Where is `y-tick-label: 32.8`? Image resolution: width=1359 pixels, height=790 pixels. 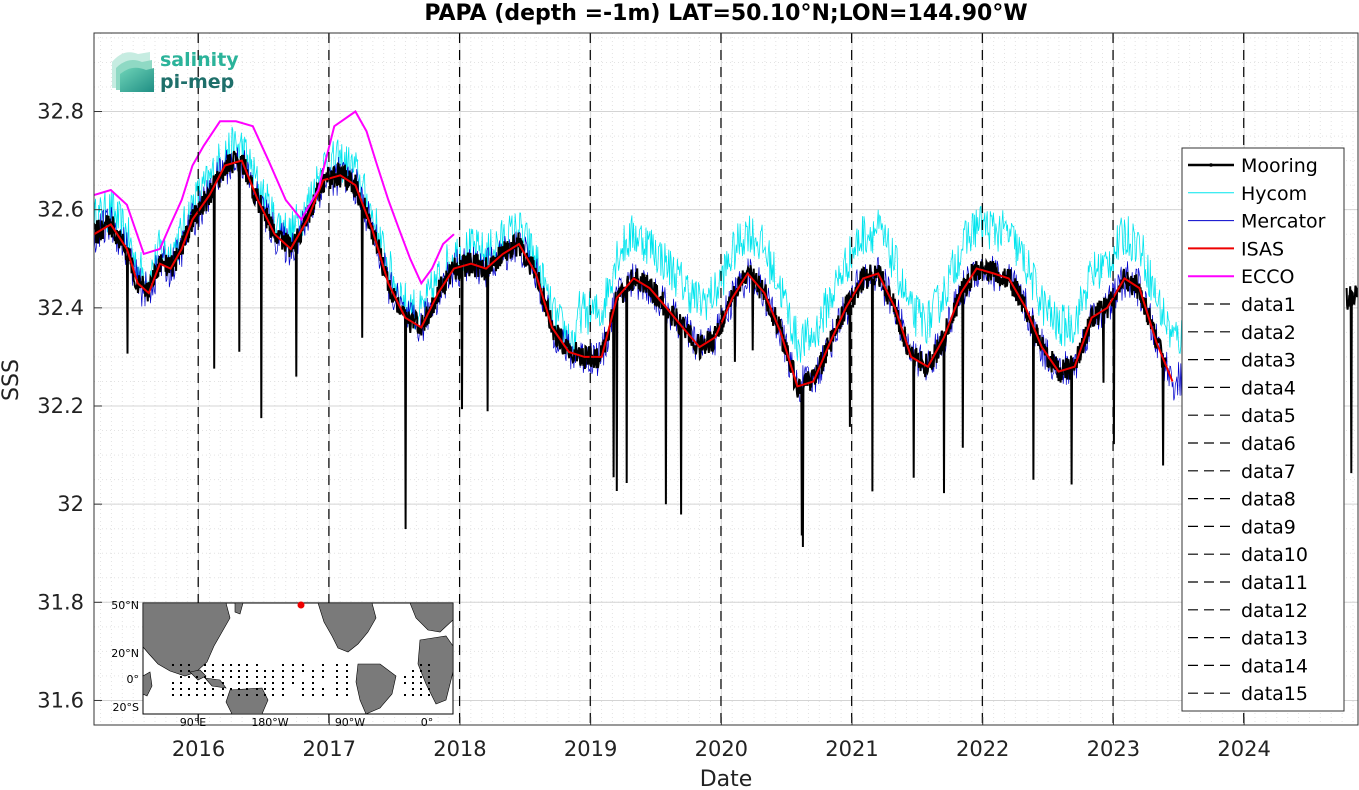 y-tick-label: 32.8 is located at coordinates (60, 112).